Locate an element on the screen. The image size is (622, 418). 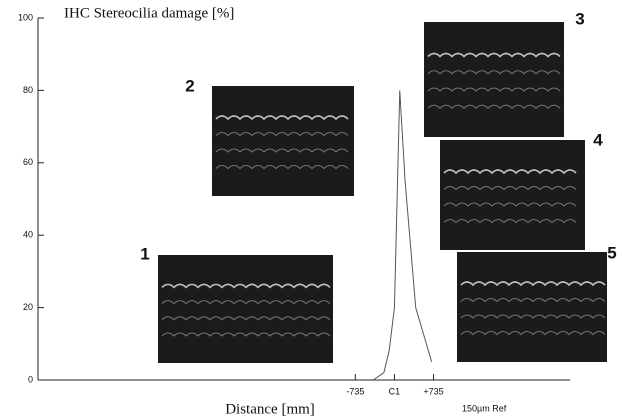
panel-number: 5 is located at coordinates (611, 252).